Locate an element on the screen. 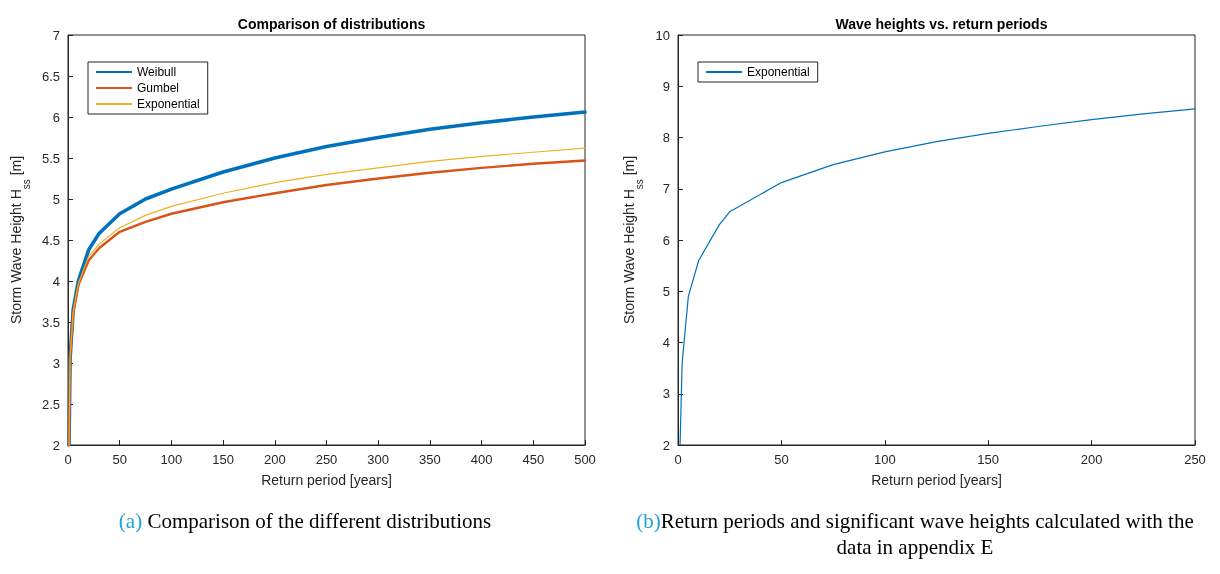 The width and height of the screenshot is (1220, 574). text: (b)Return periods and significant wave heights calculated with the data in appendix E is located at coordinates (915, 534).